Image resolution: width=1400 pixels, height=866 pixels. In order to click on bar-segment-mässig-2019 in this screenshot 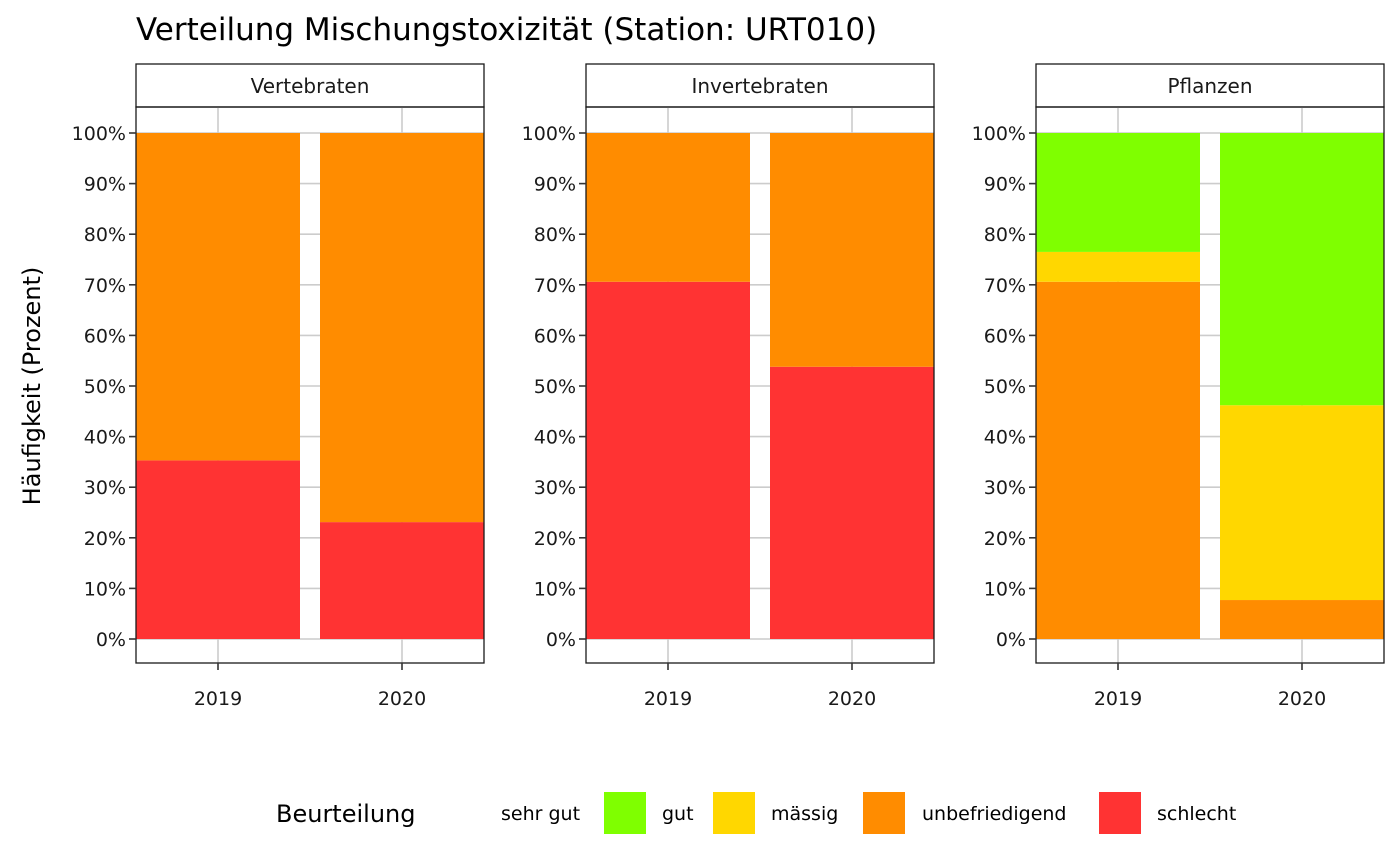, I will do `click(1118, 266)`.